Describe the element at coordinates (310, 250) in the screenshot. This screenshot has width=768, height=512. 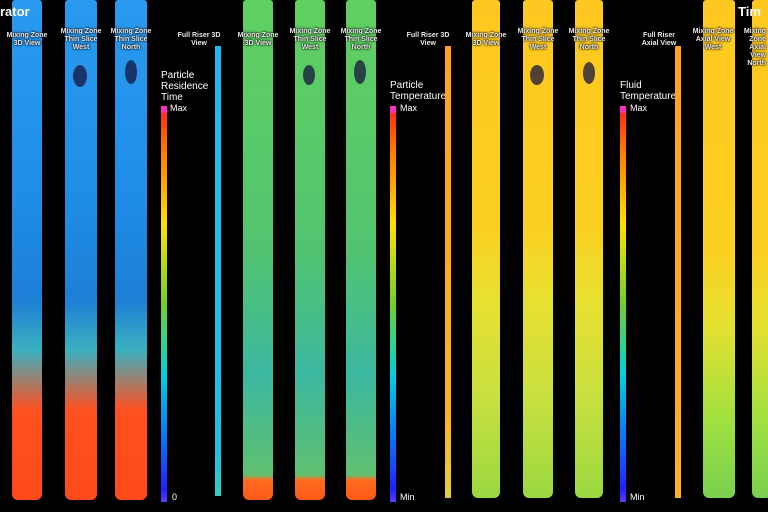
I see `mixing-zone-west-slice-particle-temp` at that location.